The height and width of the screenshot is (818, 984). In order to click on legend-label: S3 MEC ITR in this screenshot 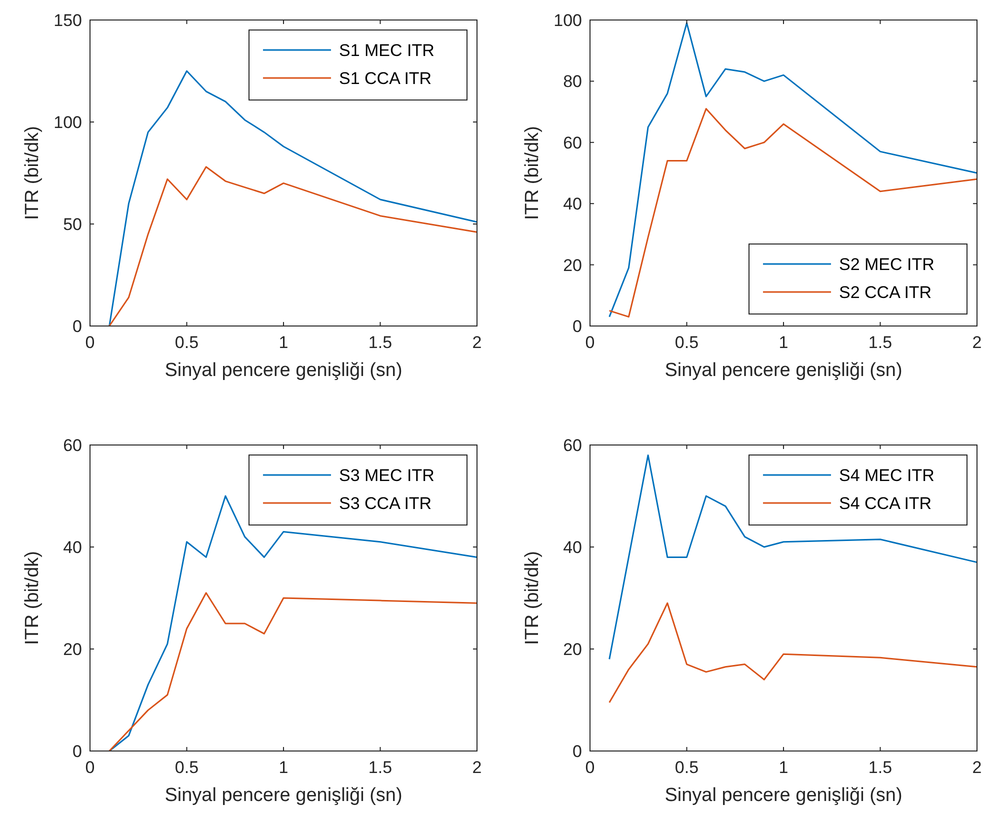, I will do `click(386, 475)`.